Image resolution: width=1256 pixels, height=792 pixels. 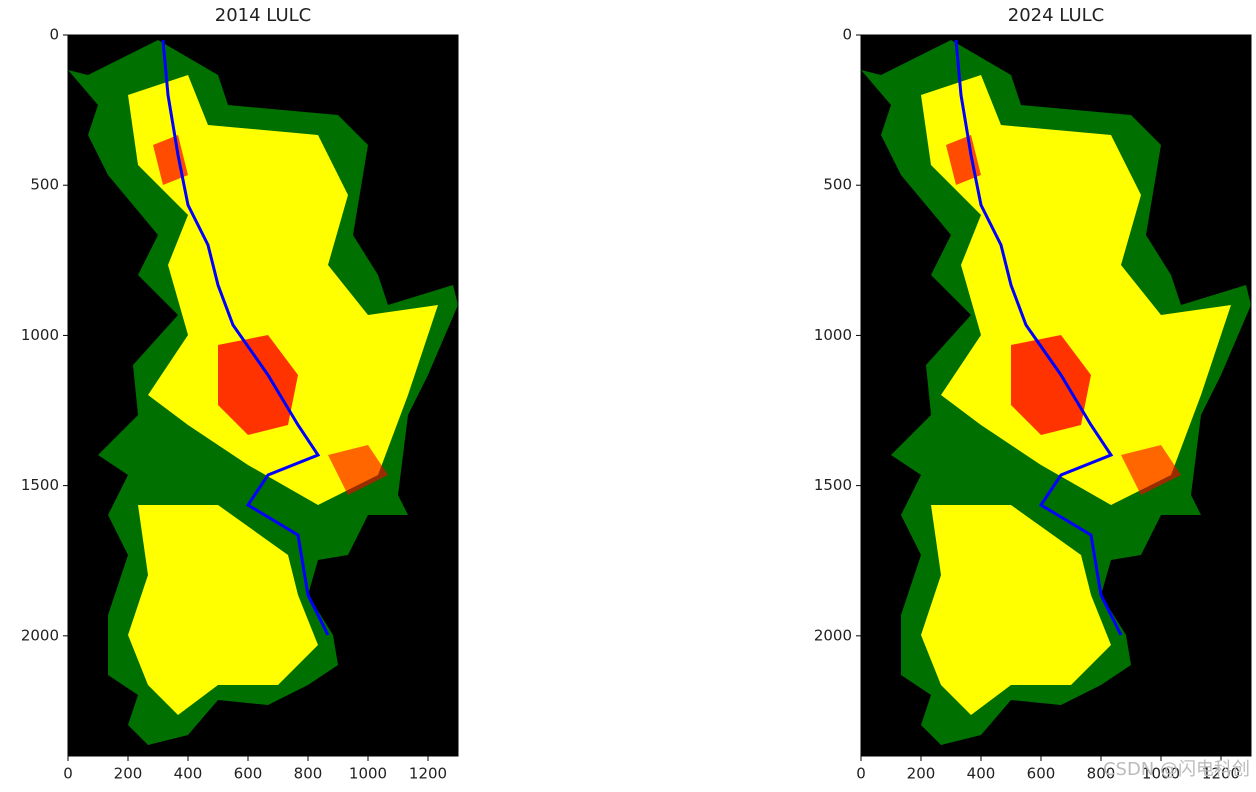 I want to click on watermark: CSDN @闪电科创, so click(x=1176, y=769).